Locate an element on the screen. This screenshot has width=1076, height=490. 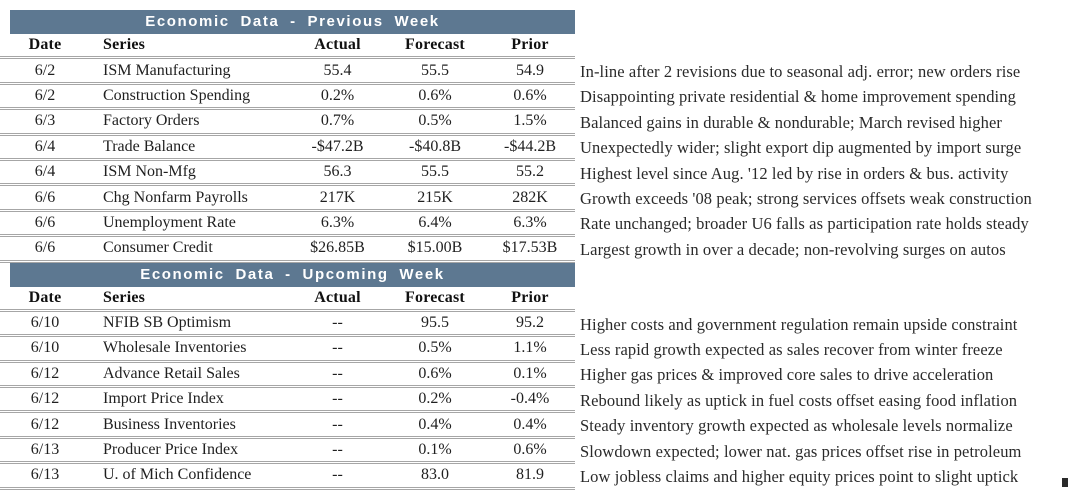
forecast-column-header: Forecast is located at coordinates (435, 45).